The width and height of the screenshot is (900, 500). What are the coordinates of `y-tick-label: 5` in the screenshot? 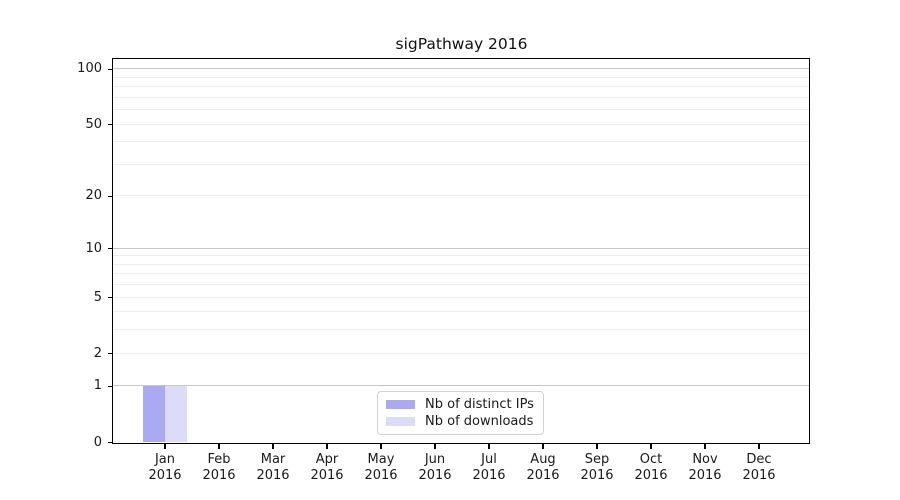 It's located at (97, 297).